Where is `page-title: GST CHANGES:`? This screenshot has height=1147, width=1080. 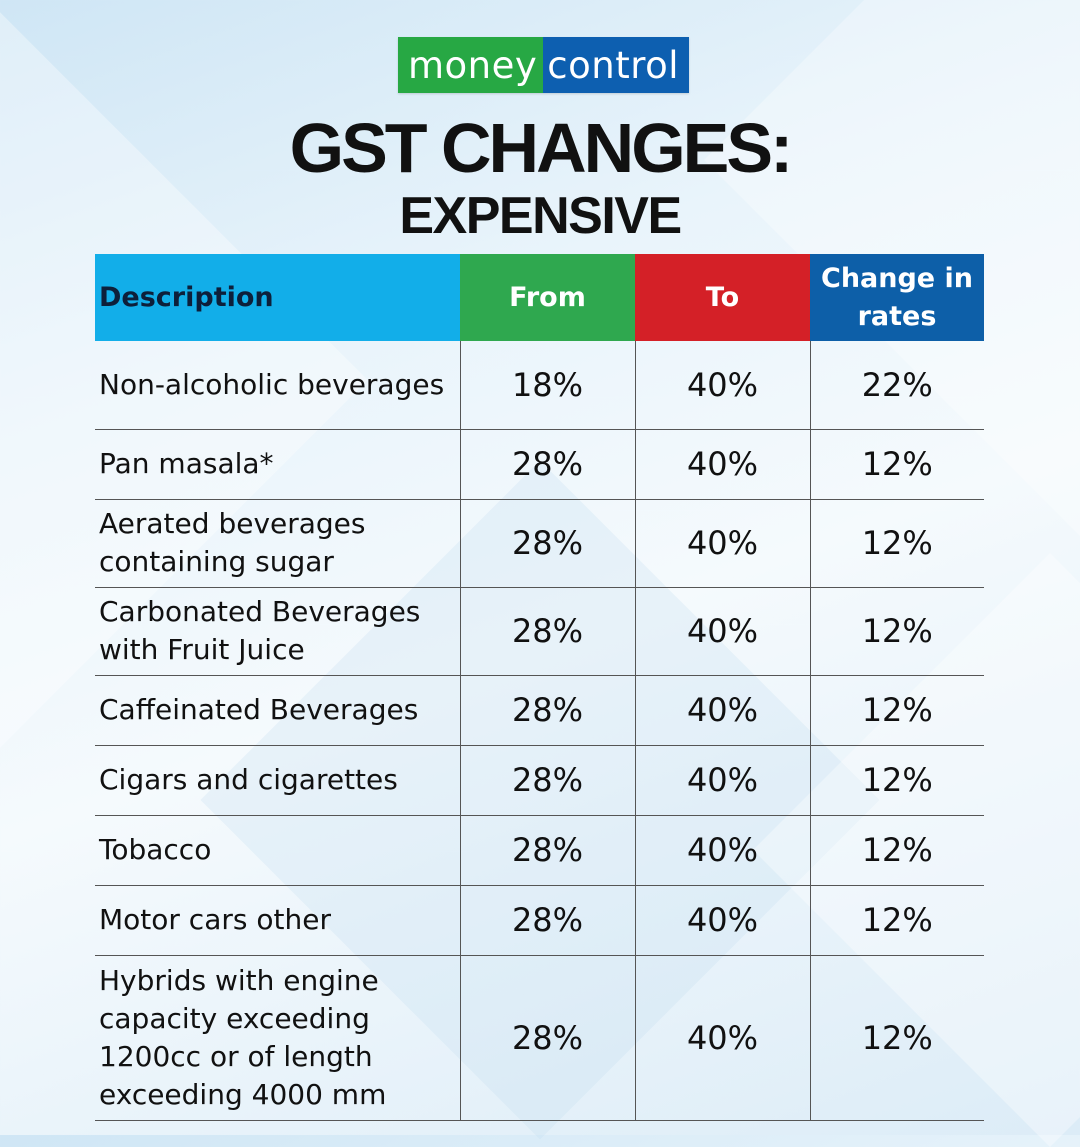 page-title: GST CHANGES: is located at coordinates (541, 148).